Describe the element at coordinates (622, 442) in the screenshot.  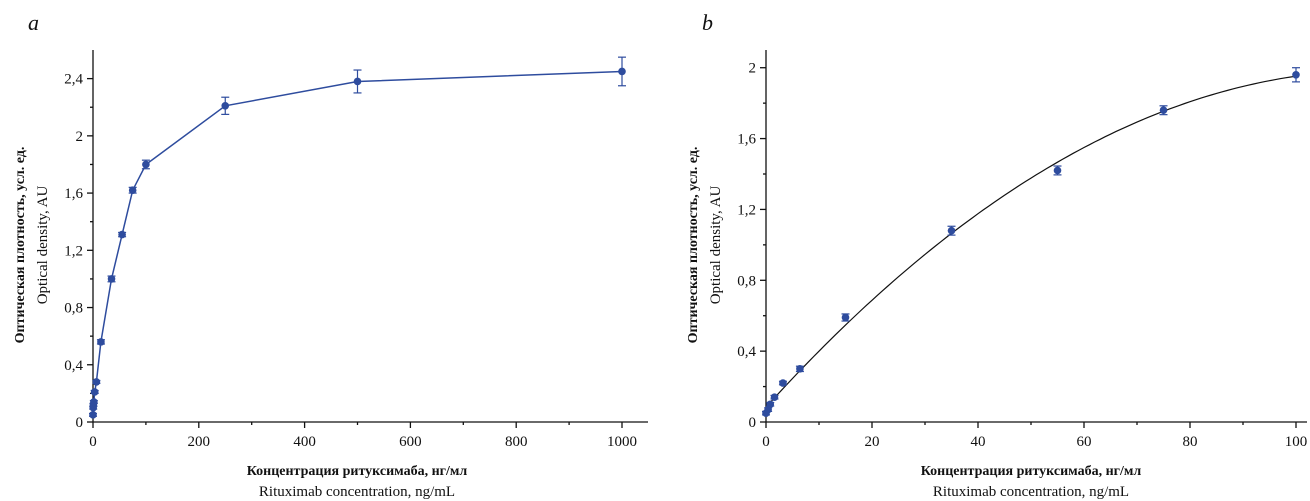
I see `x-tick-label: 1000` at that location.